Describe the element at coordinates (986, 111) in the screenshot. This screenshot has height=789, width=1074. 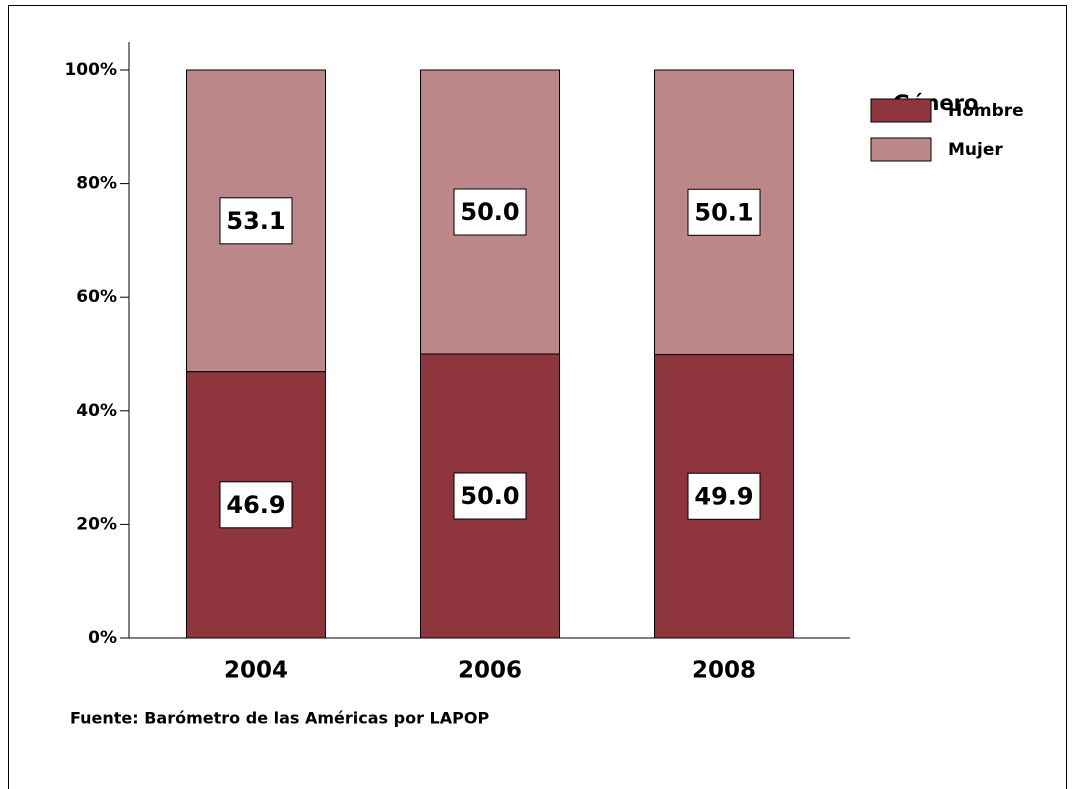
I see `legend-label: Hombre` at that location.